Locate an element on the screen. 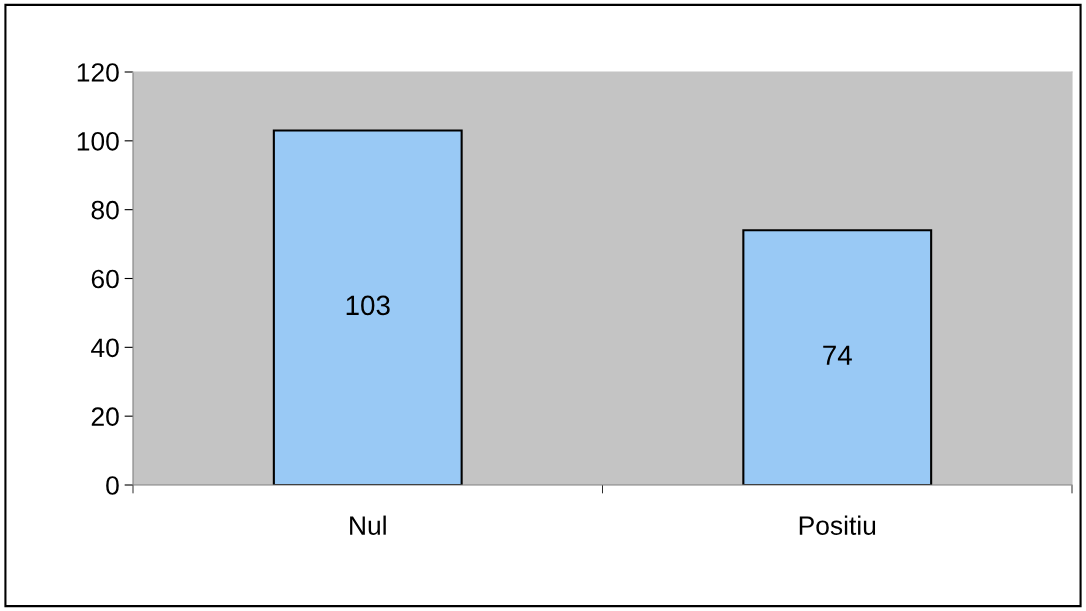 The width and height of the screenshot is (1086, 611). x-tick-label: Positiu is located at coordinates (837, 525).